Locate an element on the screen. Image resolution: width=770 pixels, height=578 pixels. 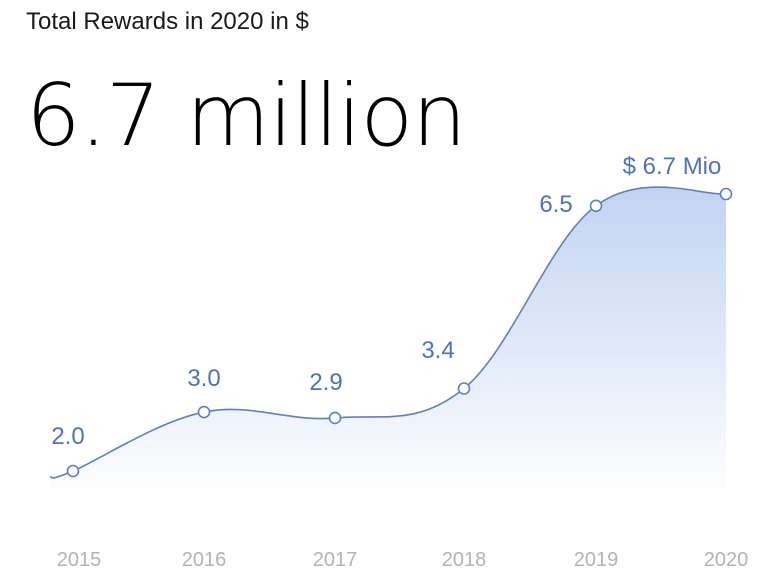
data-label-2019: 6.5 is located at coordinates (555, 204).